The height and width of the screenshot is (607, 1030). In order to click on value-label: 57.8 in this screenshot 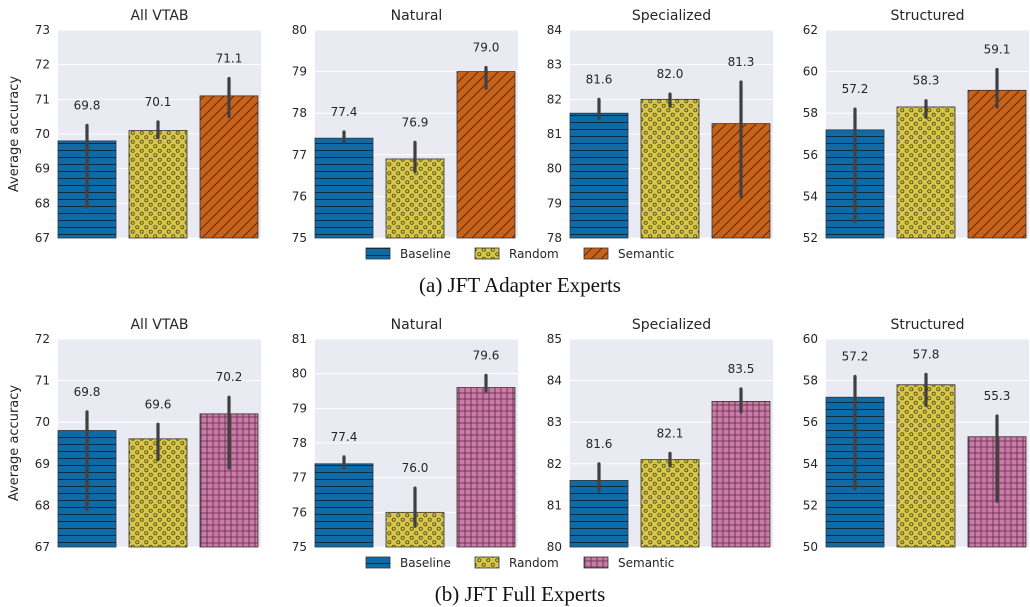, I will do `click(926, 354)`.